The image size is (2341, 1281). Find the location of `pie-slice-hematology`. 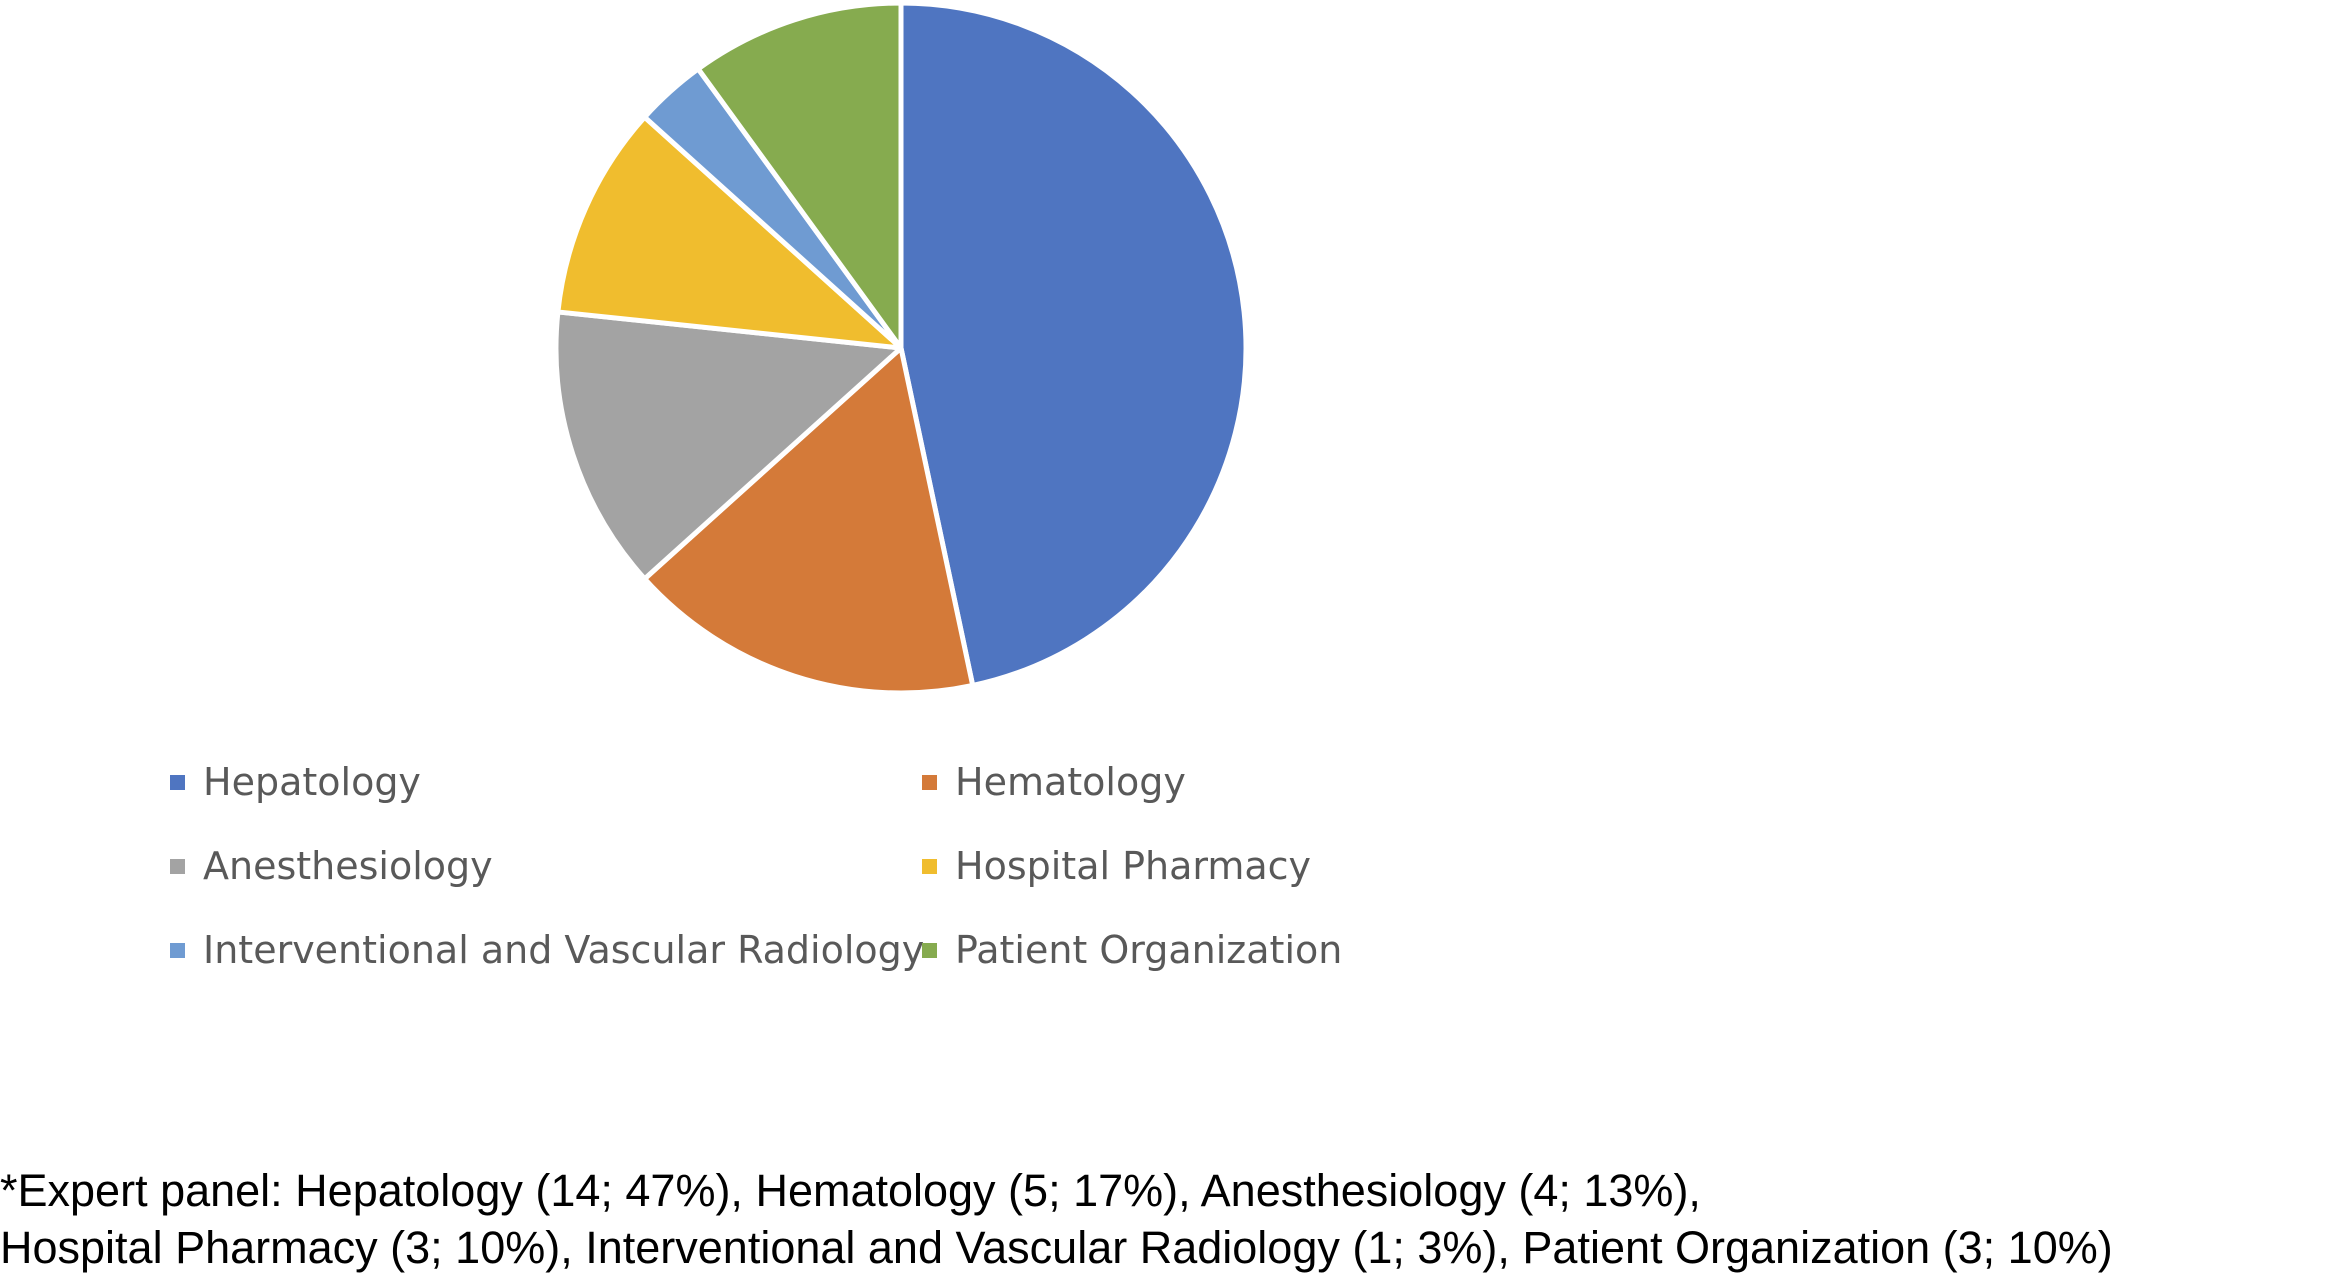

pie-slice-hematology is located at coordinates (809, 520).